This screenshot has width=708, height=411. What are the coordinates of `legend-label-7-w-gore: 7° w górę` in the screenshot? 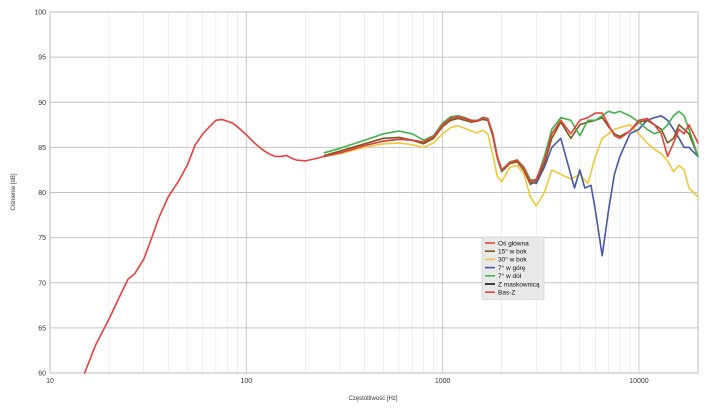 It's located at (512, 268).